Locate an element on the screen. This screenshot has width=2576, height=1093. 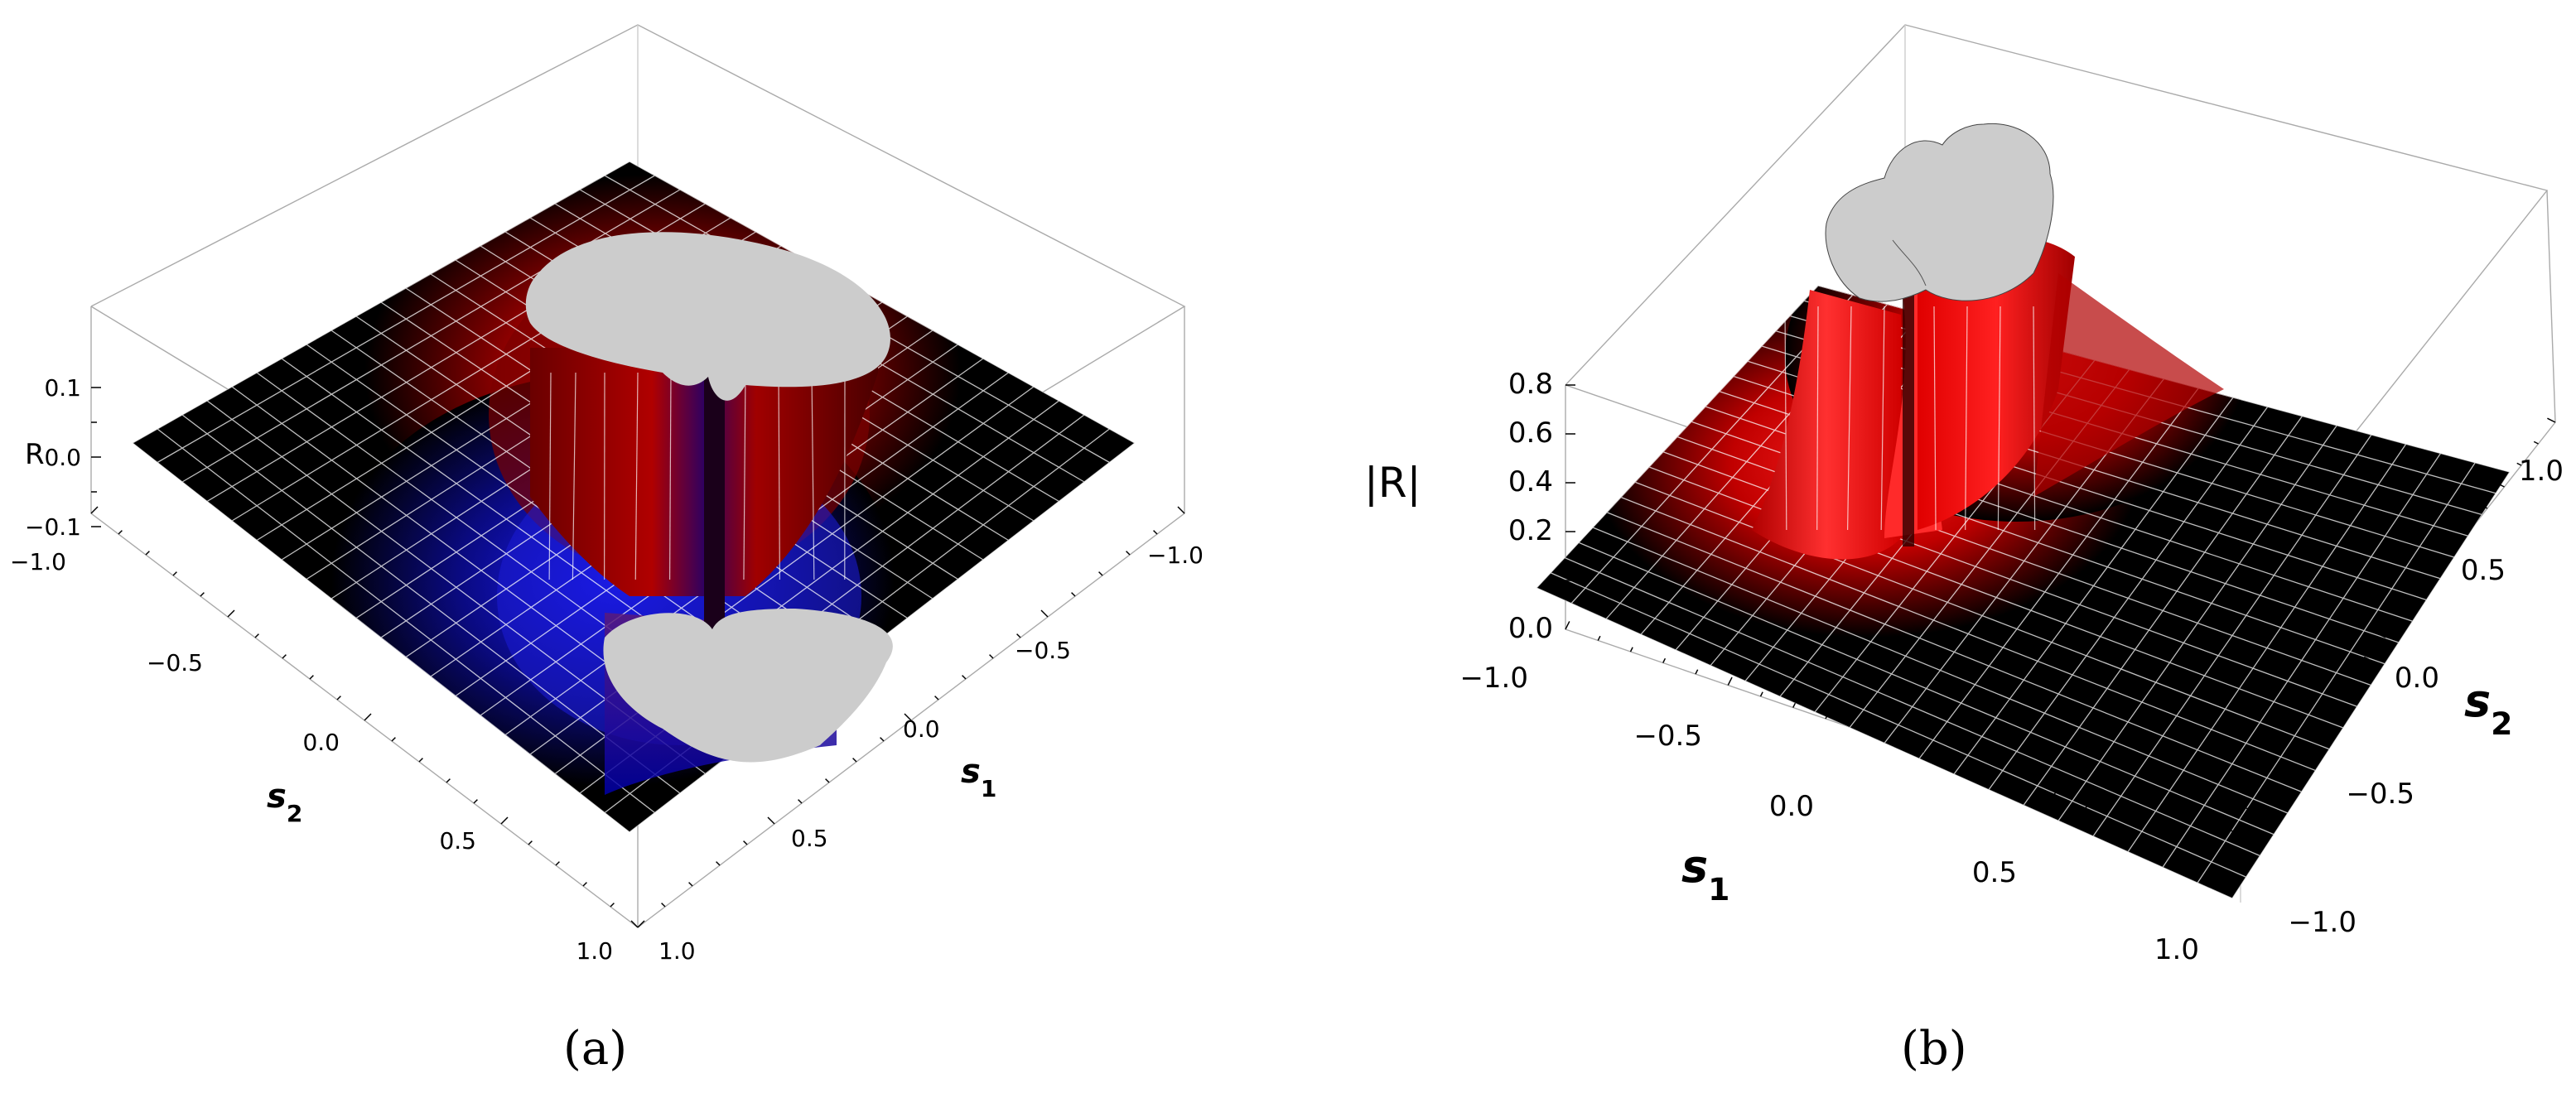
s2-tick-b-3: 0.5 is located at coordinates (2483, 570).